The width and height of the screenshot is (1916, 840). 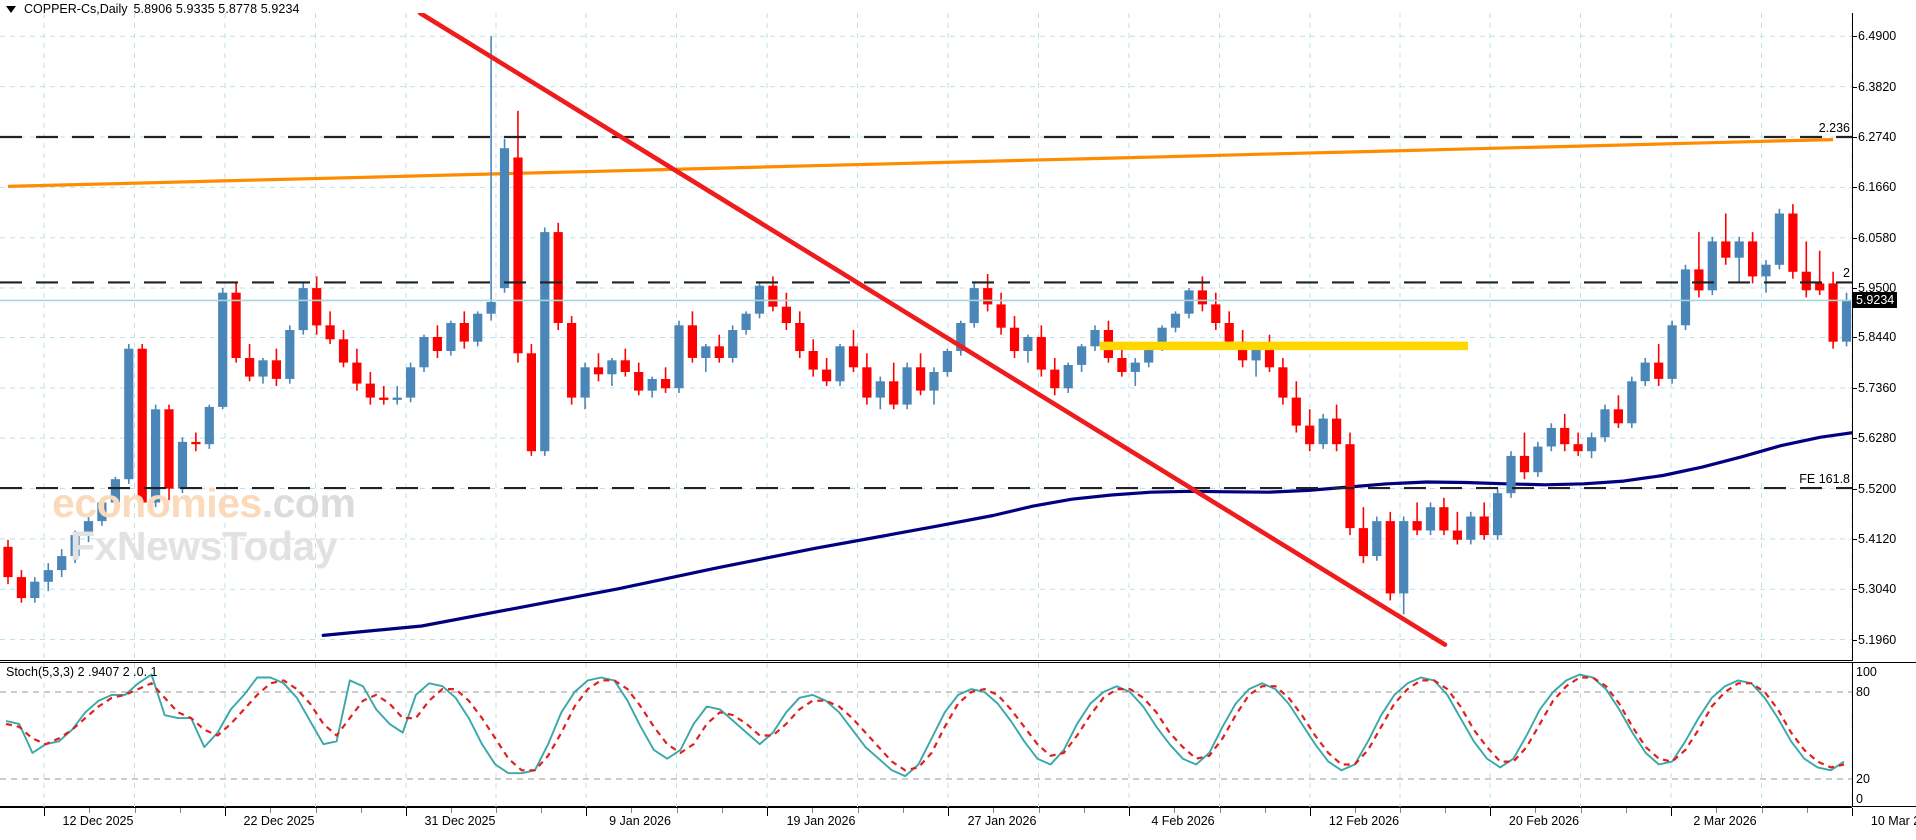 What do you see at coordinates (640, 821) in the screenshot?
I see `date-axis-label: 9 Jan 2026` at bounding box center [640, 821].